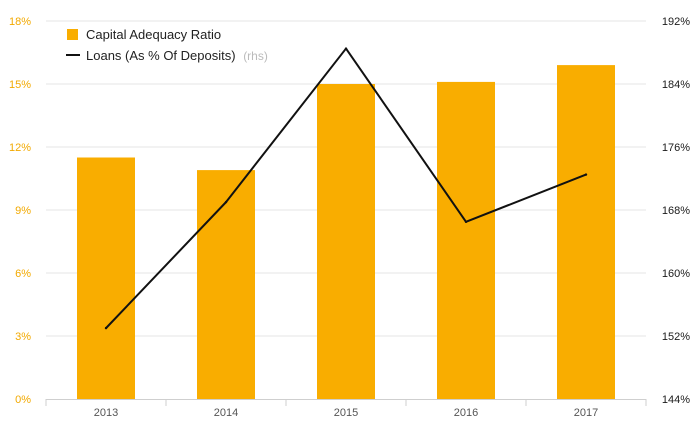 The width and height of the screenshot is (700, 433). What do you see at coordinates (23, 274) in the screenshot?
I see `left-tick-label: 6%` at bounding box center [23, 274].